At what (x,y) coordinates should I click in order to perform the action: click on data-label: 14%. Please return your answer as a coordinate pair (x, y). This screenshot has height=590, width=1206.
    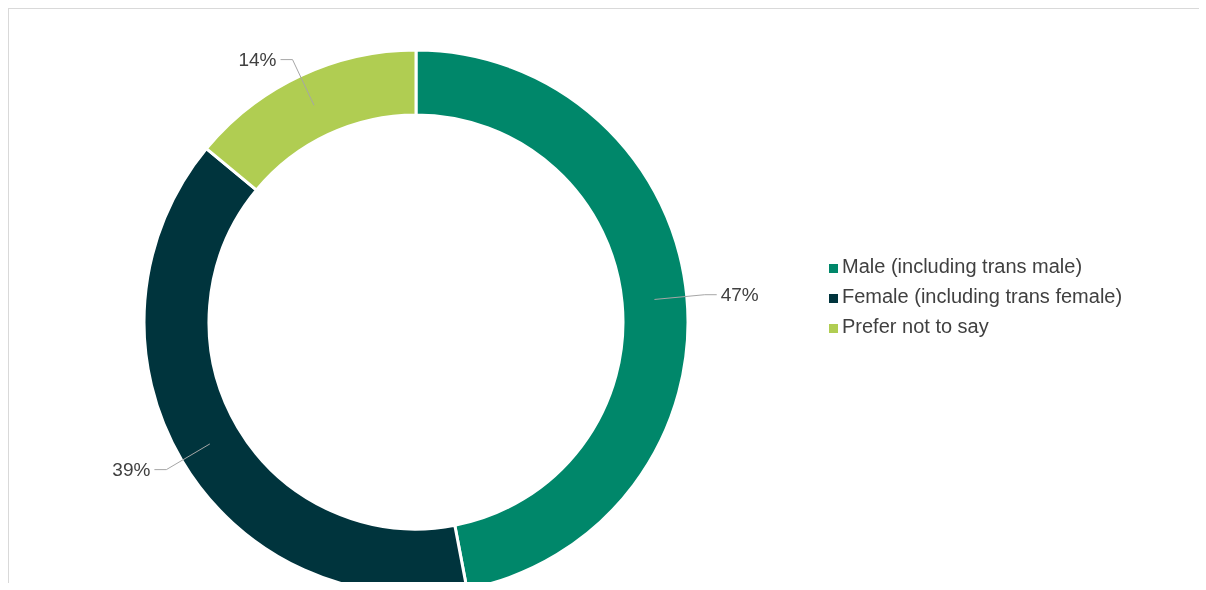
    Looking at the image, I should click on (257, 60).